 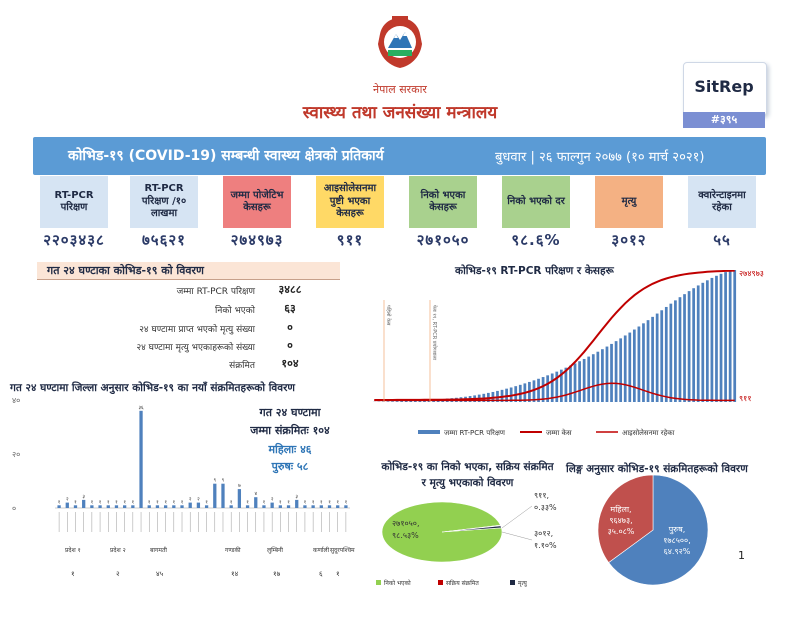 What do you see at coordinates (406, 523) in the screenshot?
I see `recovery-pie-label: २७१०५०,` at bounding box center [406, 523].